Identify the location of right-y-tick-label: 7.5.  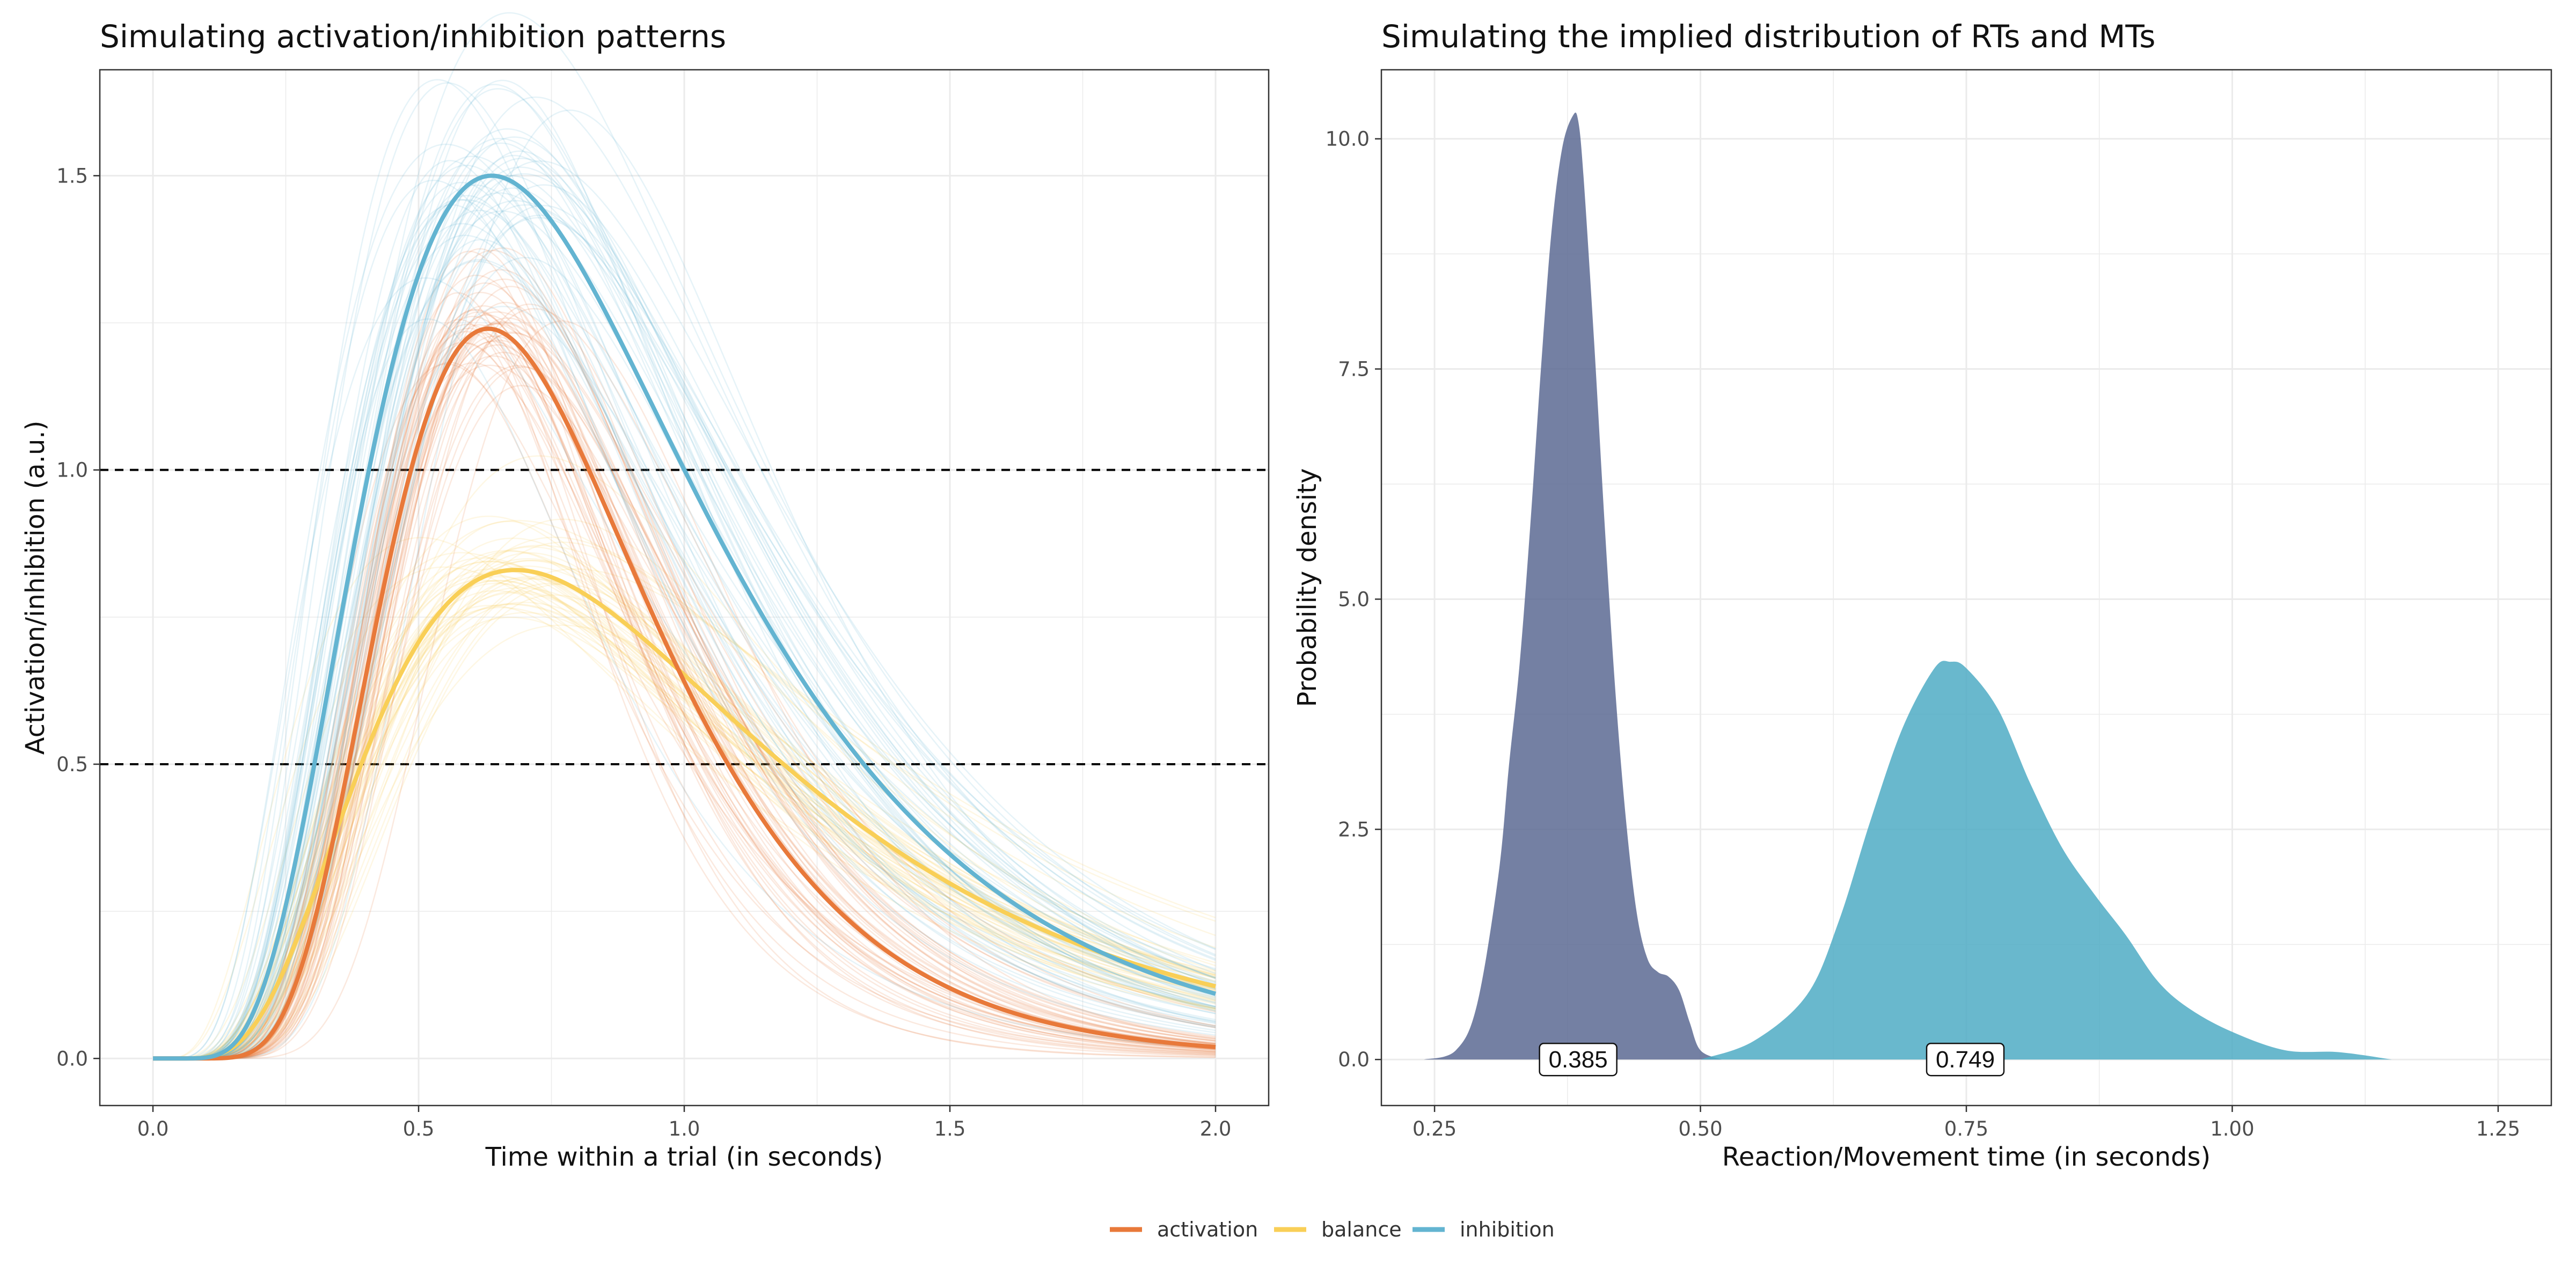
(1354, 369).